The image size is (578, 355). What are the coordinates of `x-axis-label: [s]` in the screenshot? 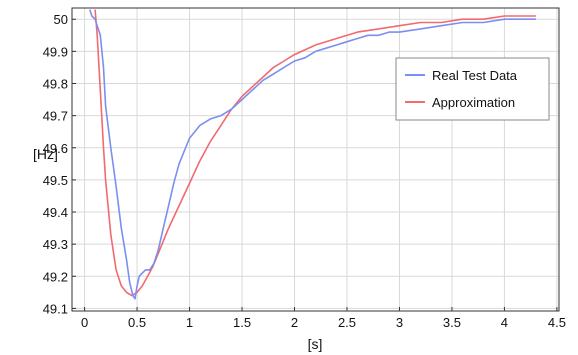 It's located at (315, 344).